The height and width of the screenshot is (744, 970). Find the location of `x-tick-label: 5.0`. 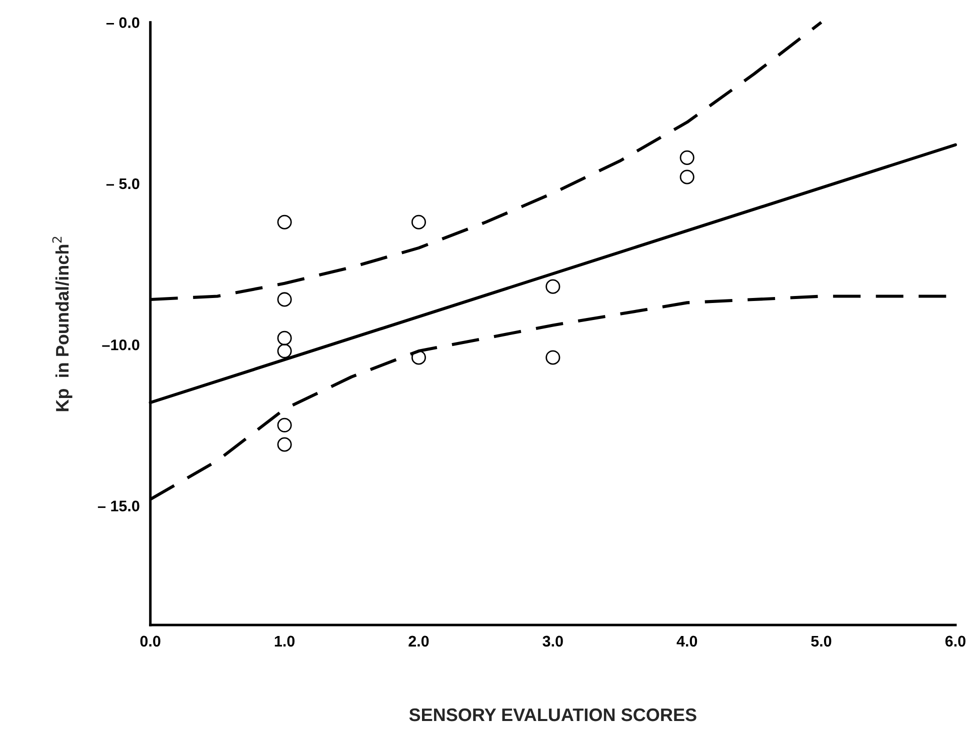

x-tick-label: 5.0 is located at coordinates (821, 641).